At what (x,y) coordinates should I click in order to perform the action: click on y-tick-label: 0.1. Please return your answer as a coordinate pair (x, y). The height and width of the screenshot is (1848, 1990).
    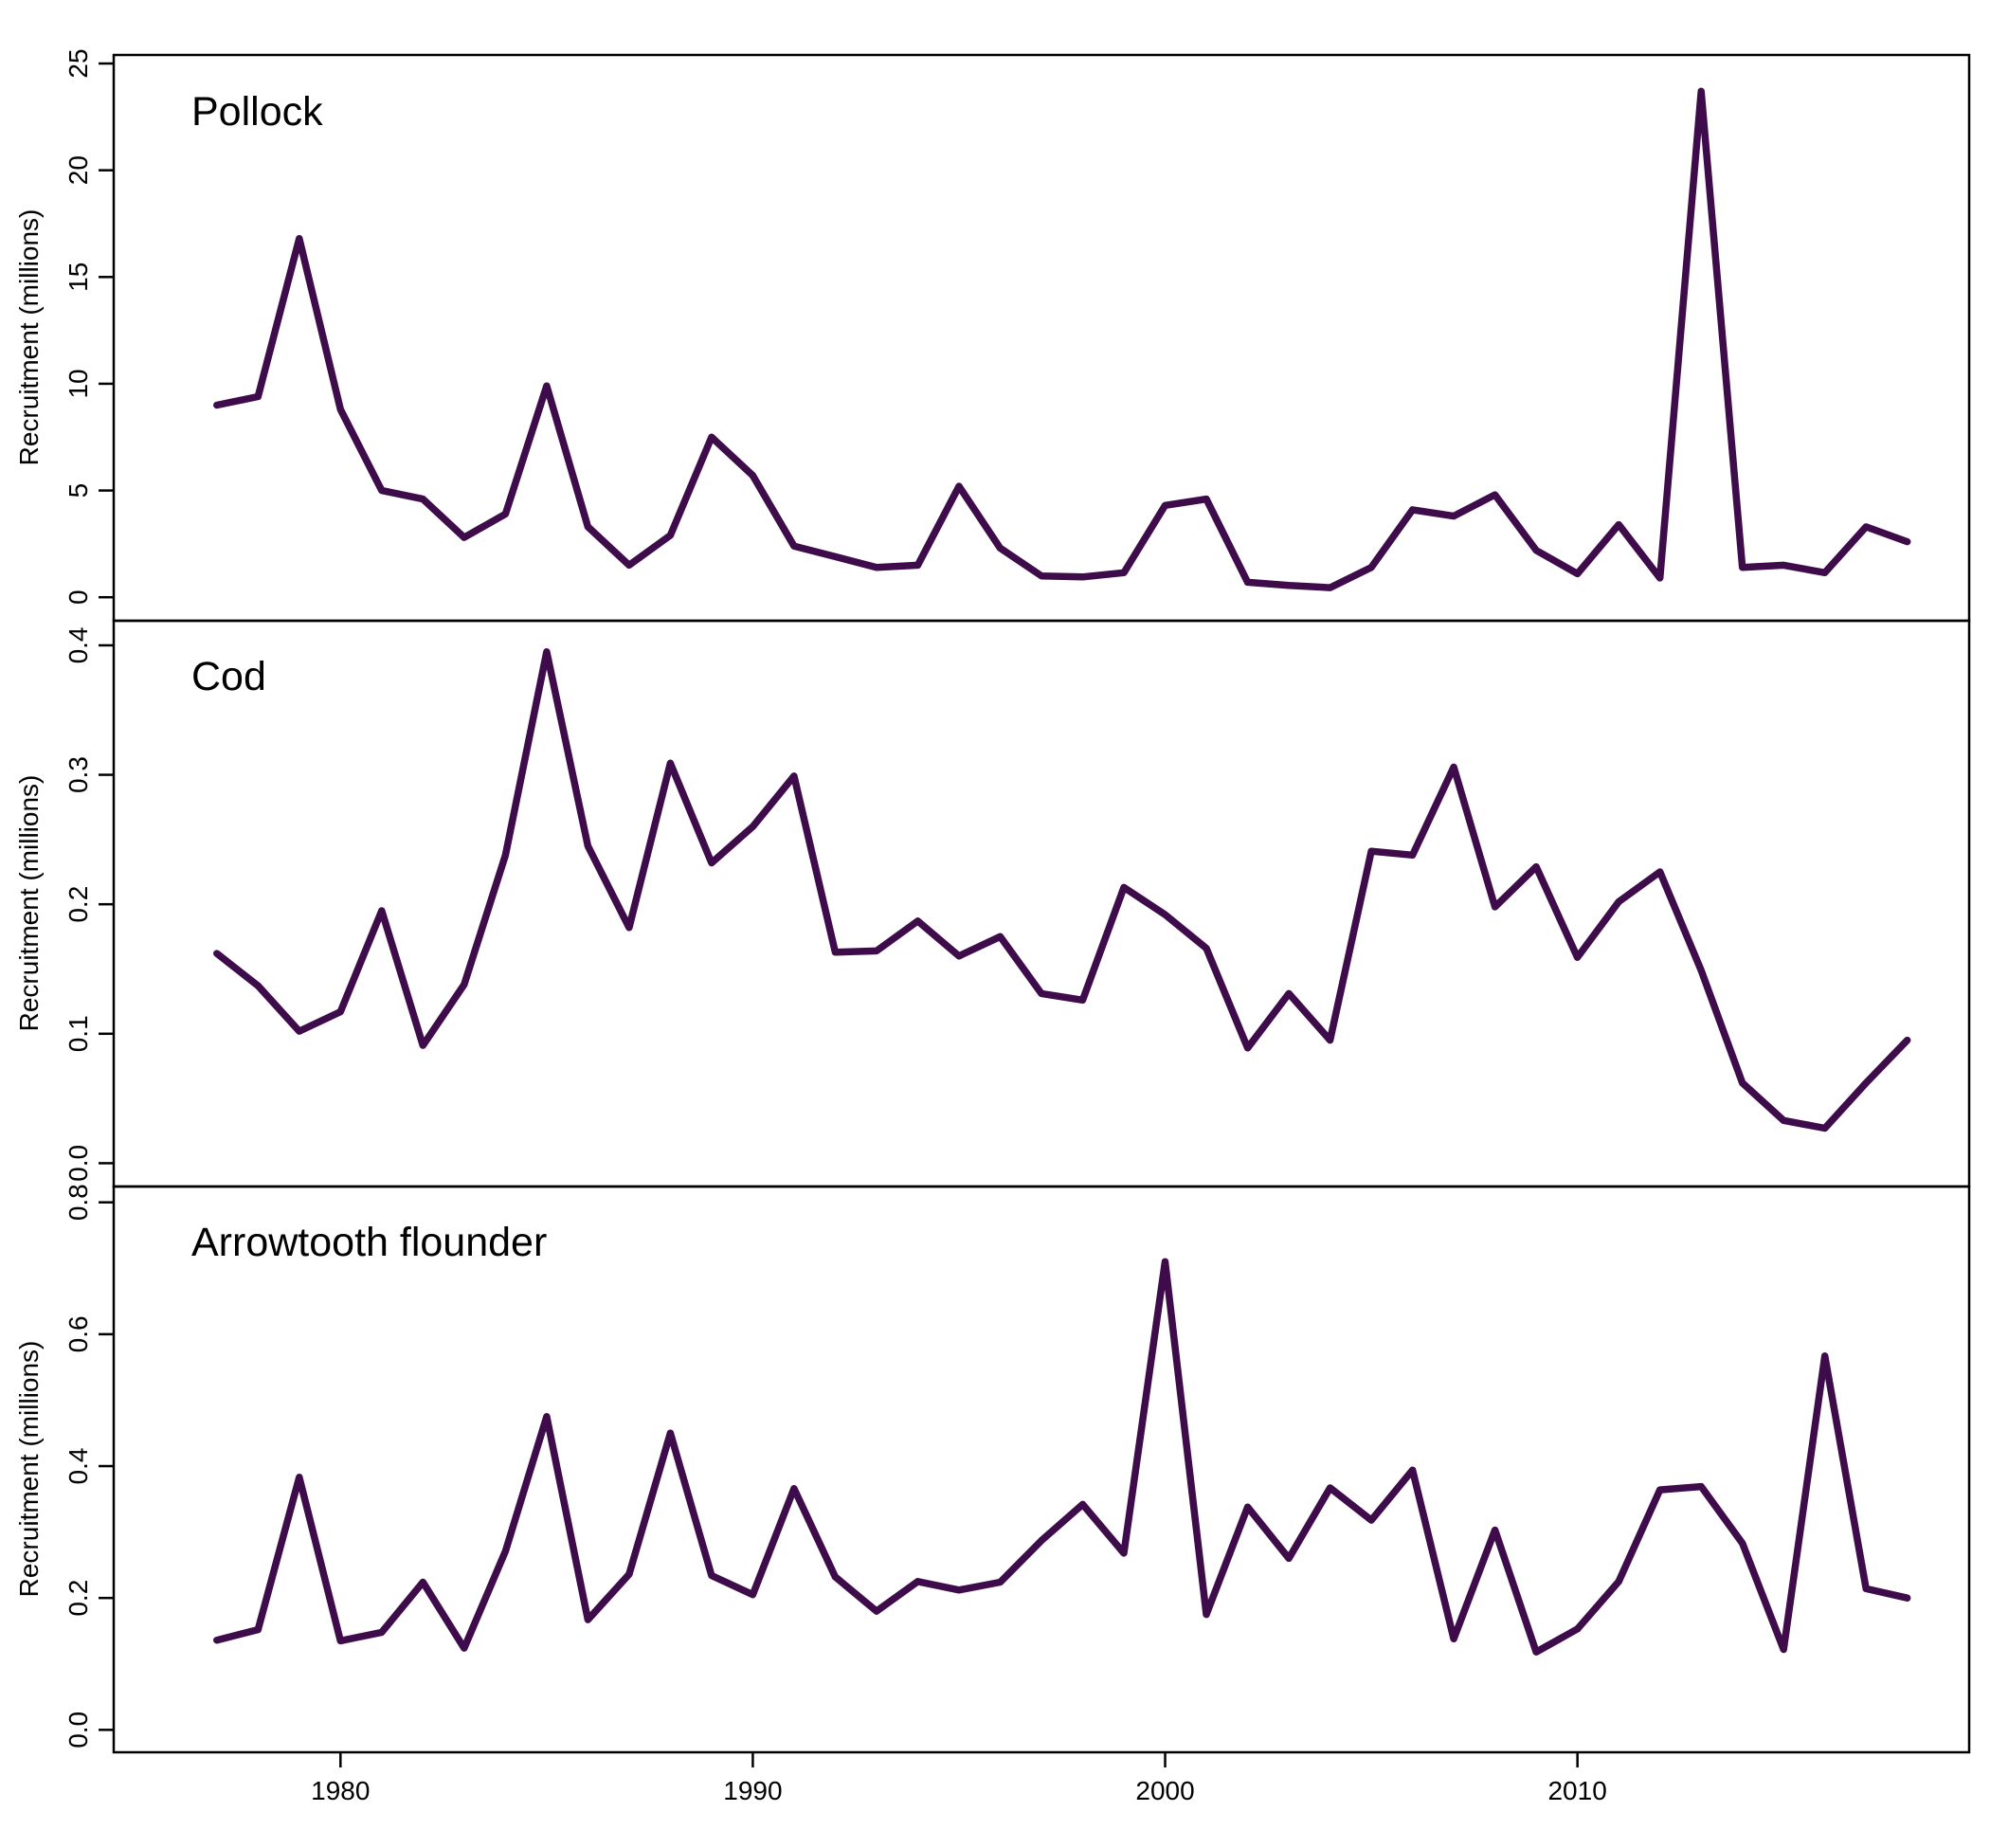
    Looking at the image, I should click on (78, 1034).